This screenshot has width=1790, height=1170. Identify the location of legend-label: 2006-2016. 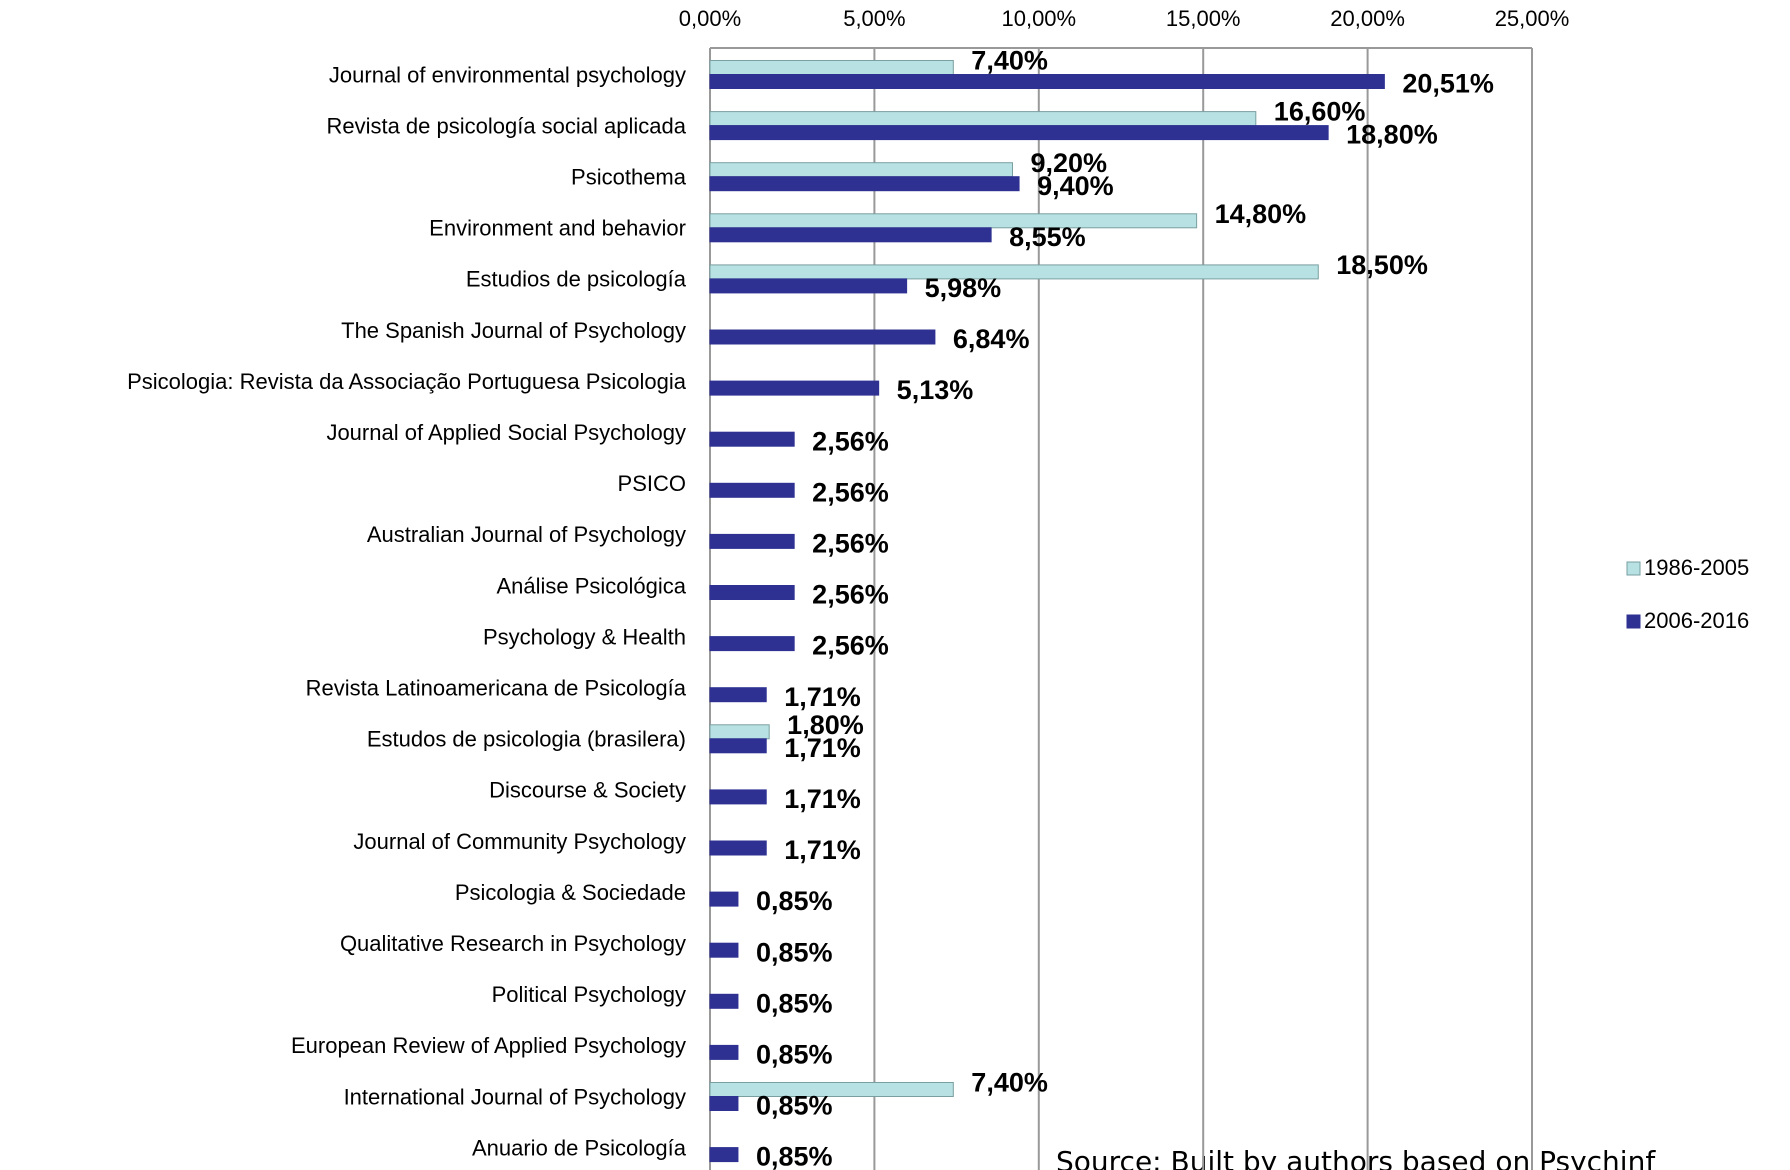
(1696, 620).